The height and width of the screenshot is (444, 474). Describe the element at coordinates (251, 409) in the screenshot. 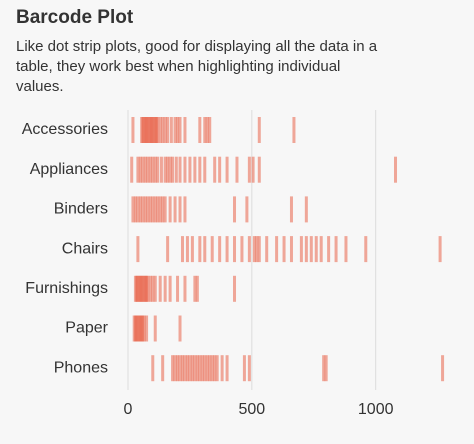

I see `x-tick-label: 500` at that location.